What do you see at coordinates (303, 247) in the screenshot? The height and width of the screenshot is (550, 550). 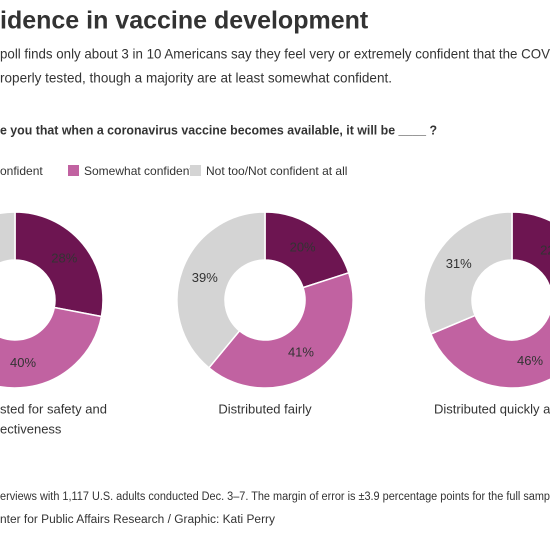 I see `value-label: 20%` at bounding box center [303, 247].